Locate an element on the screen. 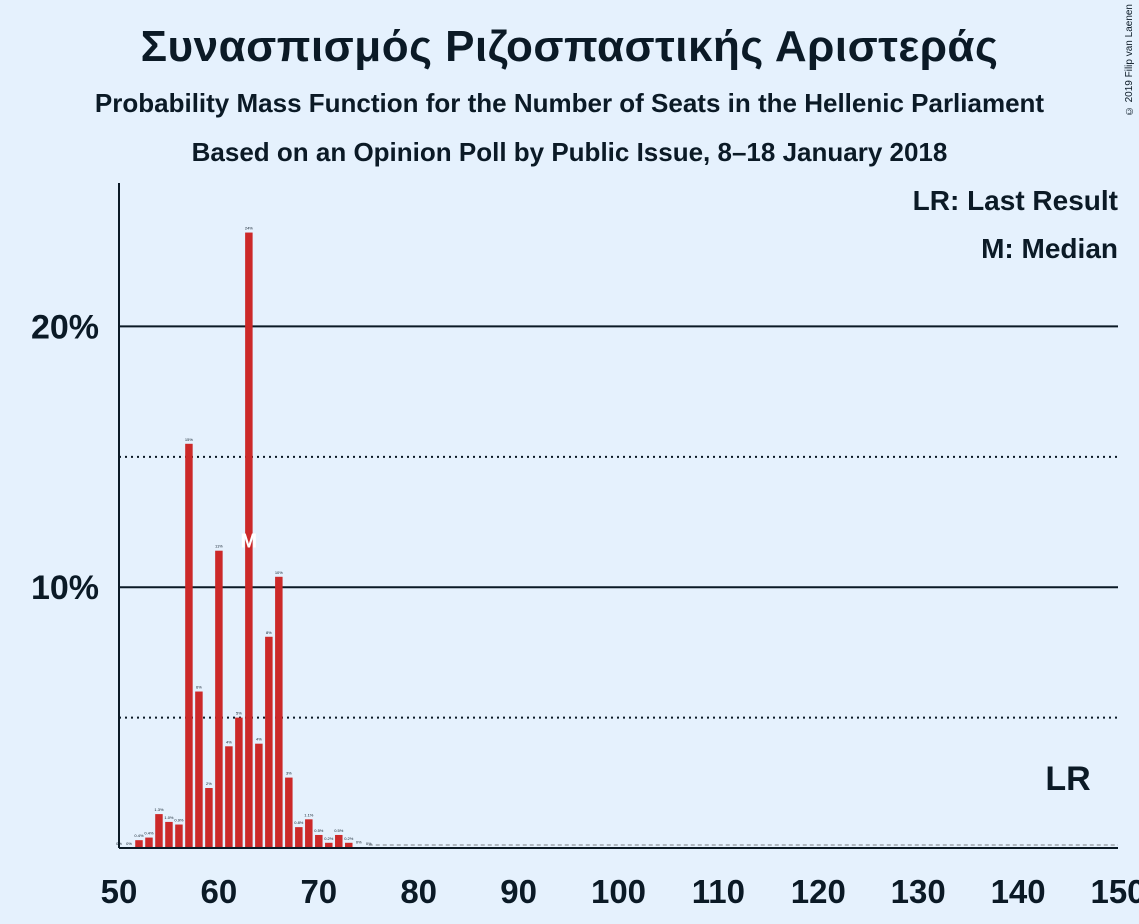  bar-label-53: 0.4% is located at coordinates (149, 833).